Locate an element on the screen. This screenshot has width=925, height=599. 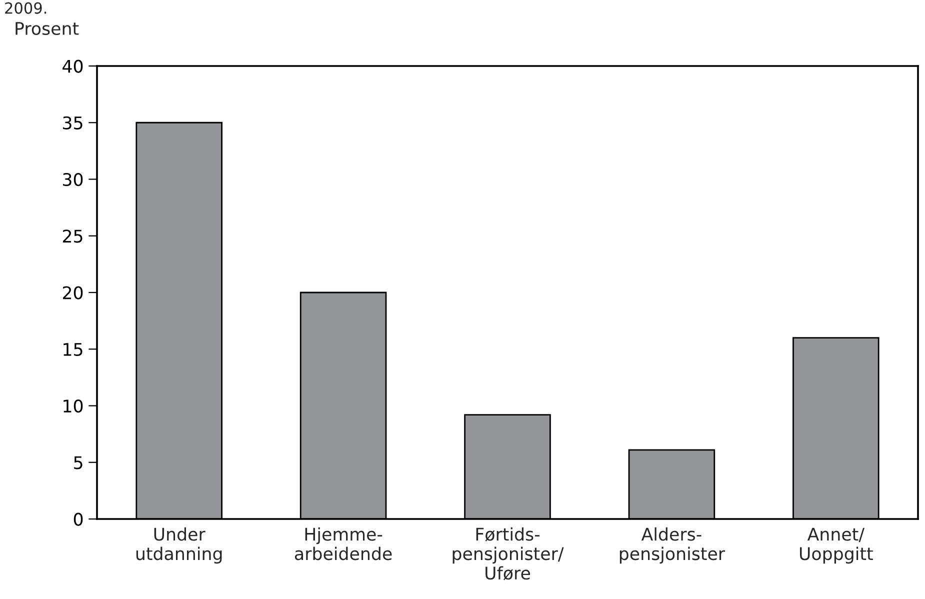
x-tick-label: Alders- pensjonister is located at coordinates (673, 545).